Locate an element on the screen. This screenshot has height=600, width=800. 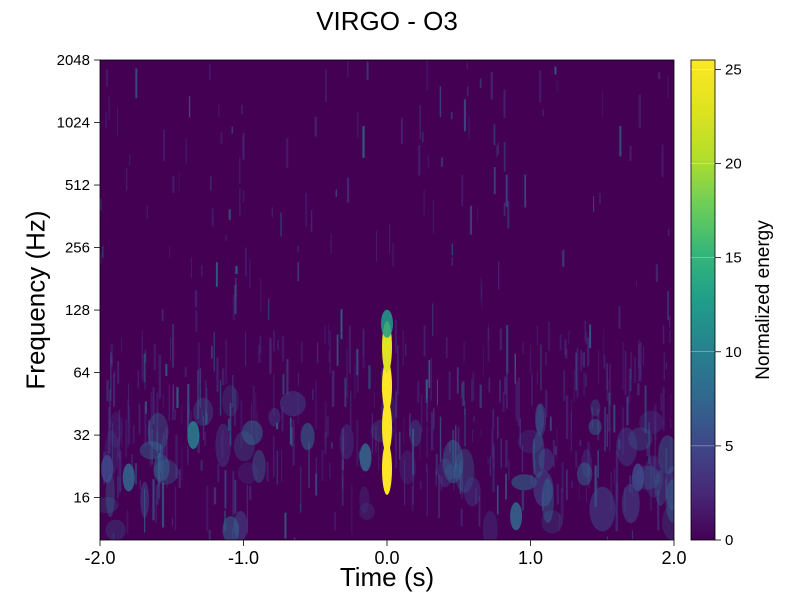
colorbar-tick-label: 25 is located at coordinates (733, 69).